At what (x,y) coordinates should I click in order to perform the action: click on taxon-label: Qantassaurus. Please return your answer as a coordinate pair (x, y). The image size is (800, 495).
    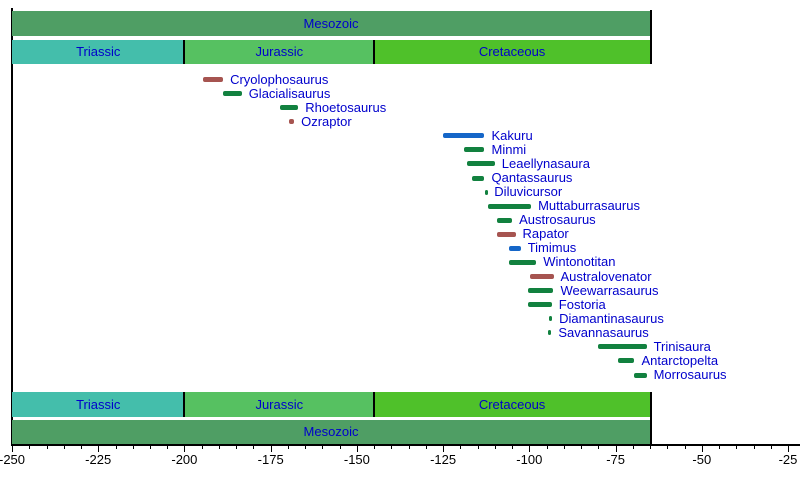
    Looking at the image, I should click on (532, 177).